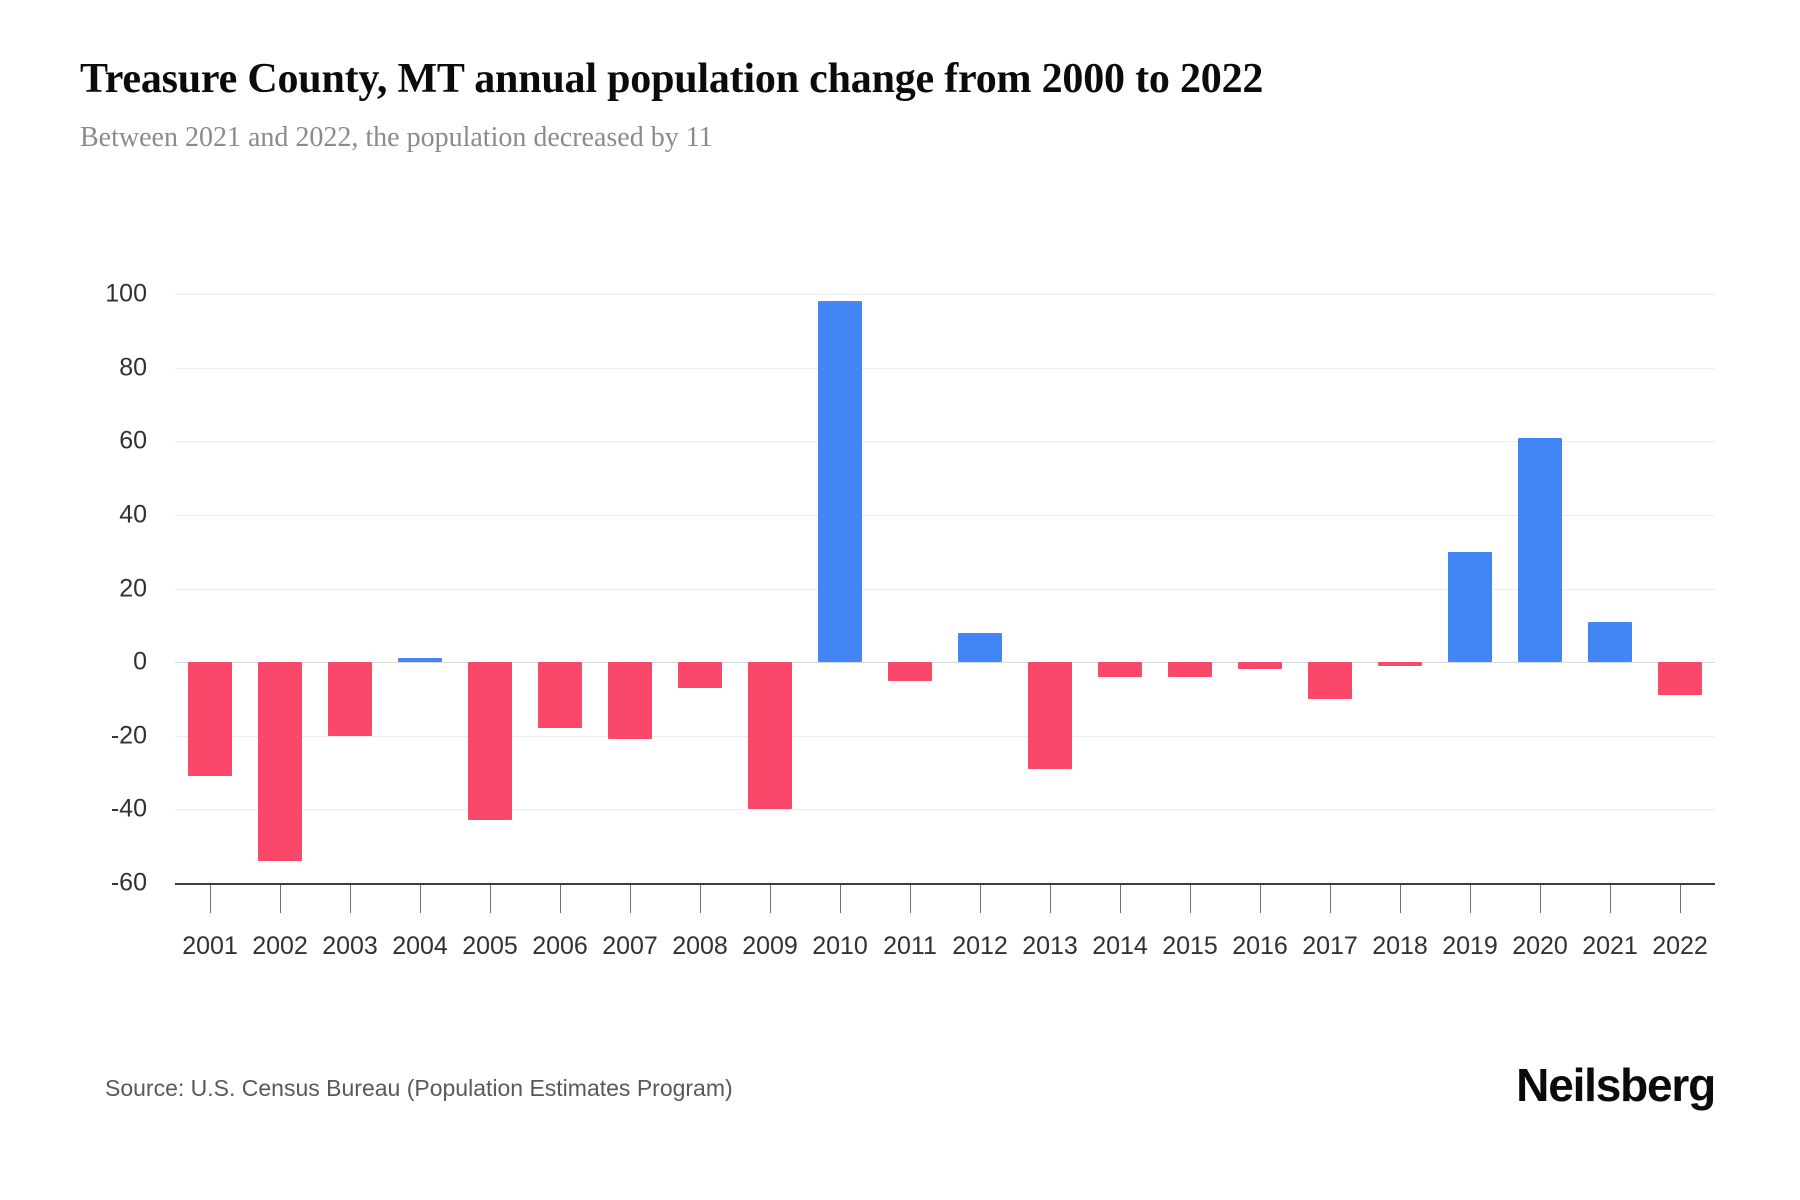 Image resolution: width=1800 pixels, height=1200 pixels. I want to click on bar-2014, so click(1120, 669).